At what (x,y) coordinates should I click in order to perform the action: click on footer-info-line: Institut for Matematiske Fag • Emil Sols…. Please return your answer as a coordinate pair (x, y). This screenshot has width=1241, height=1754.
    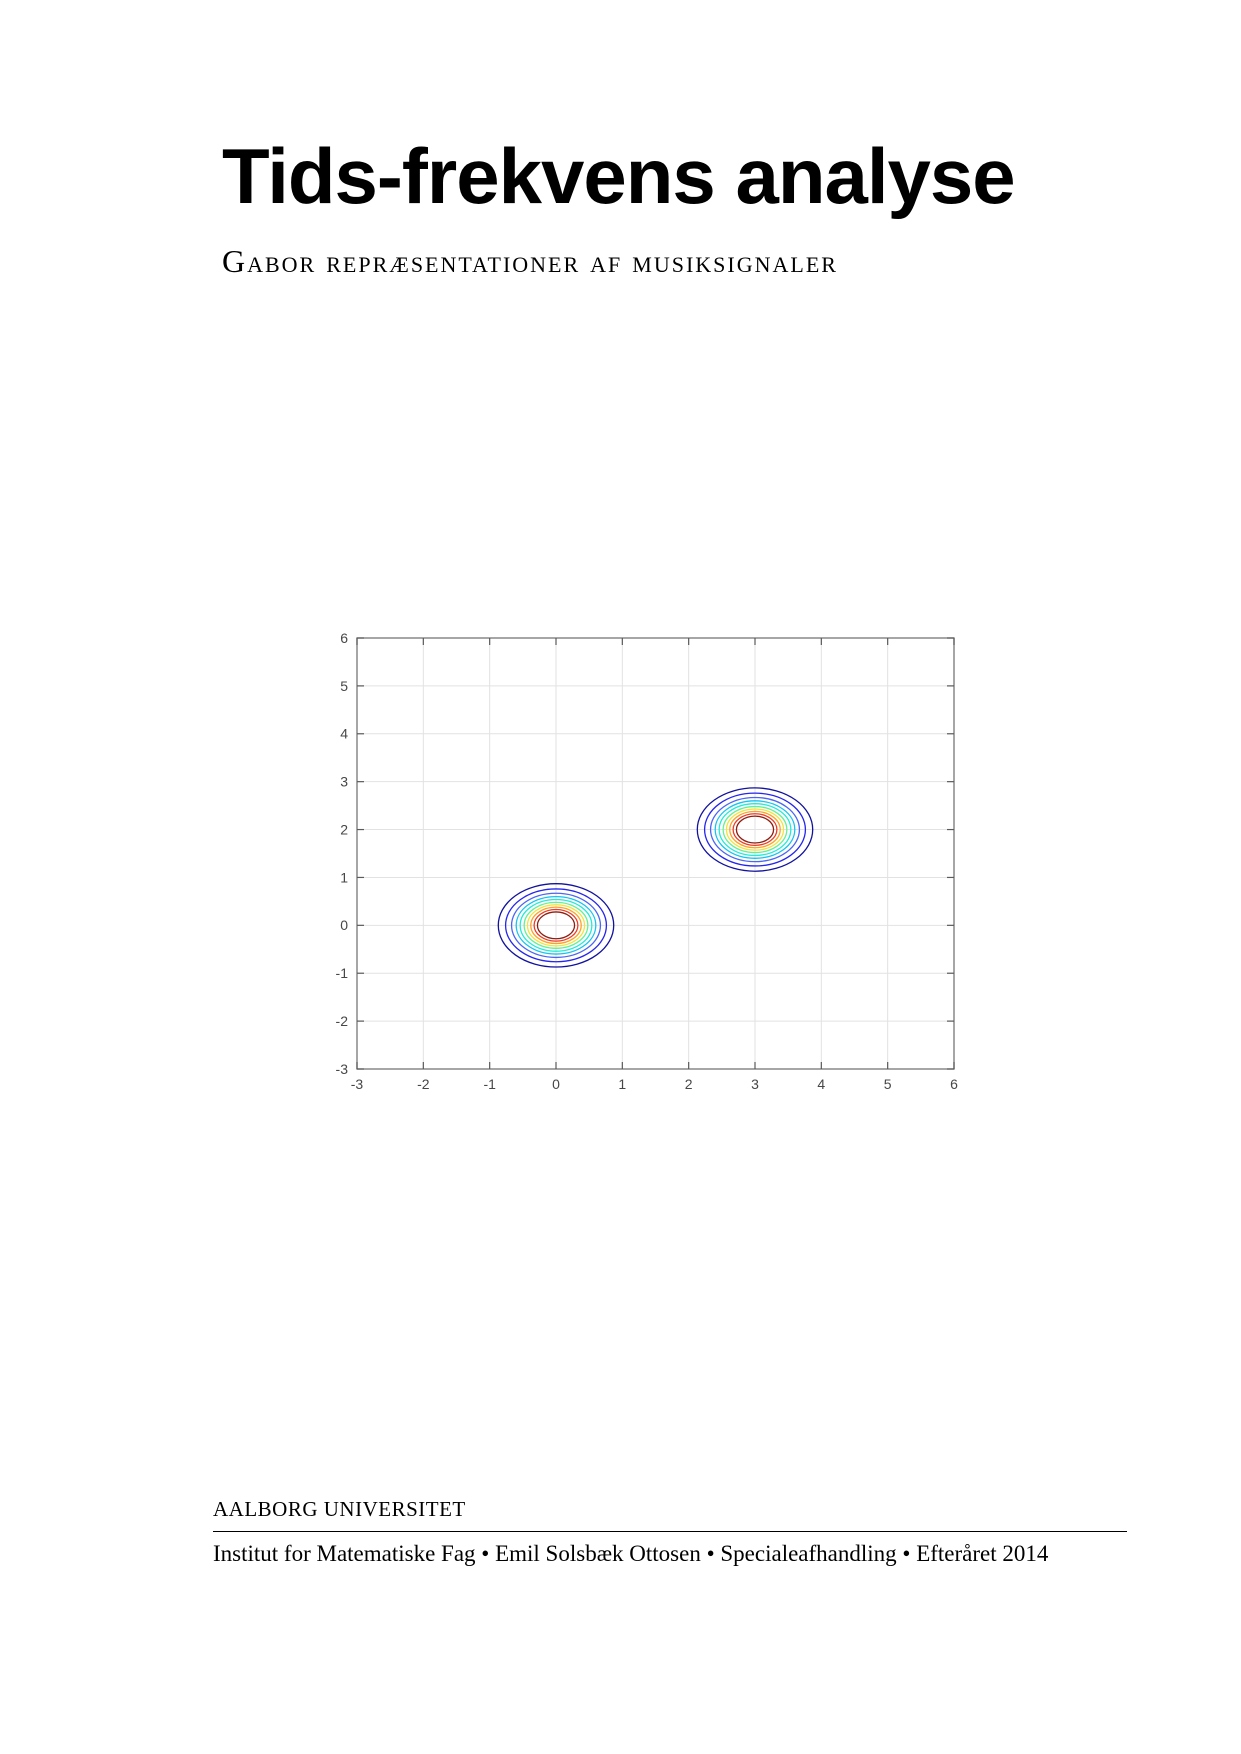
    Looking at the image, I should click on (631, 1553).